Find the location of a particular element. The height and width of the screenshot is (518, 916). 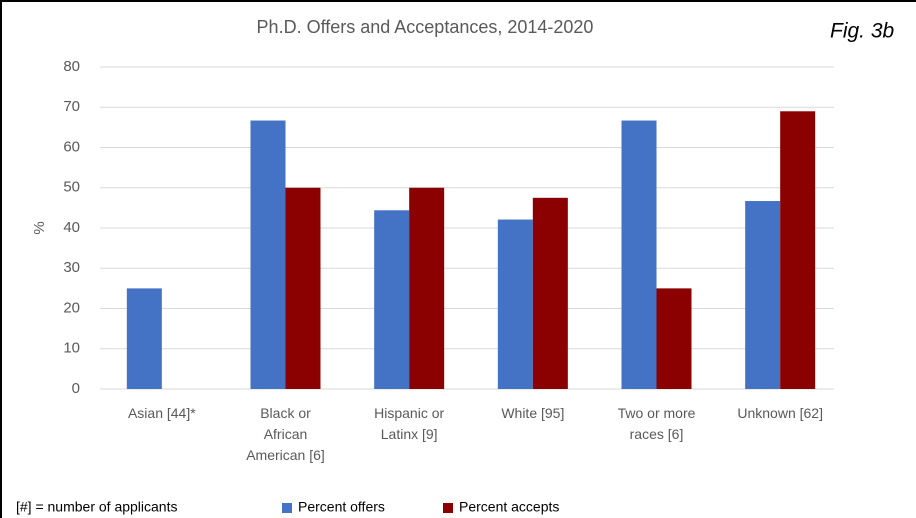

x-tick-line: races [6] is located at coordinates (657, 434).